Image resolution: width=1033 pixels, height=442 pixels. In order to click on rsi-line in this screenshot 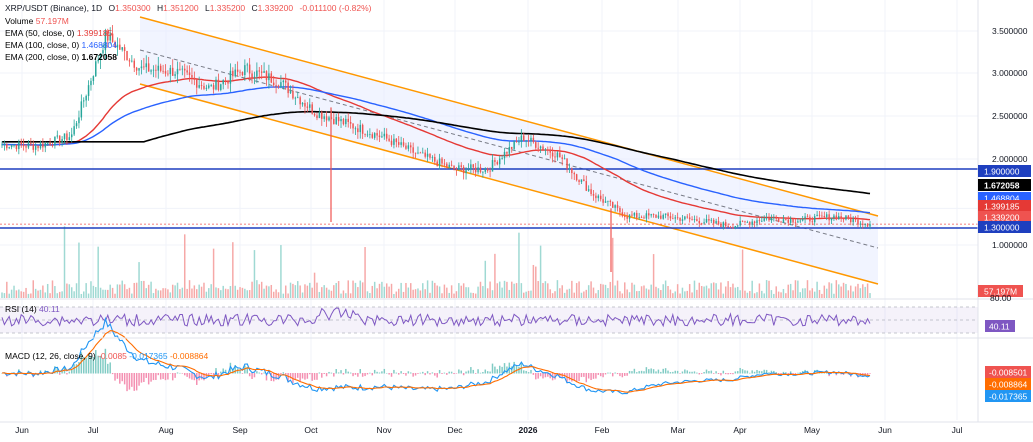, I will do `click(436, 317)`.